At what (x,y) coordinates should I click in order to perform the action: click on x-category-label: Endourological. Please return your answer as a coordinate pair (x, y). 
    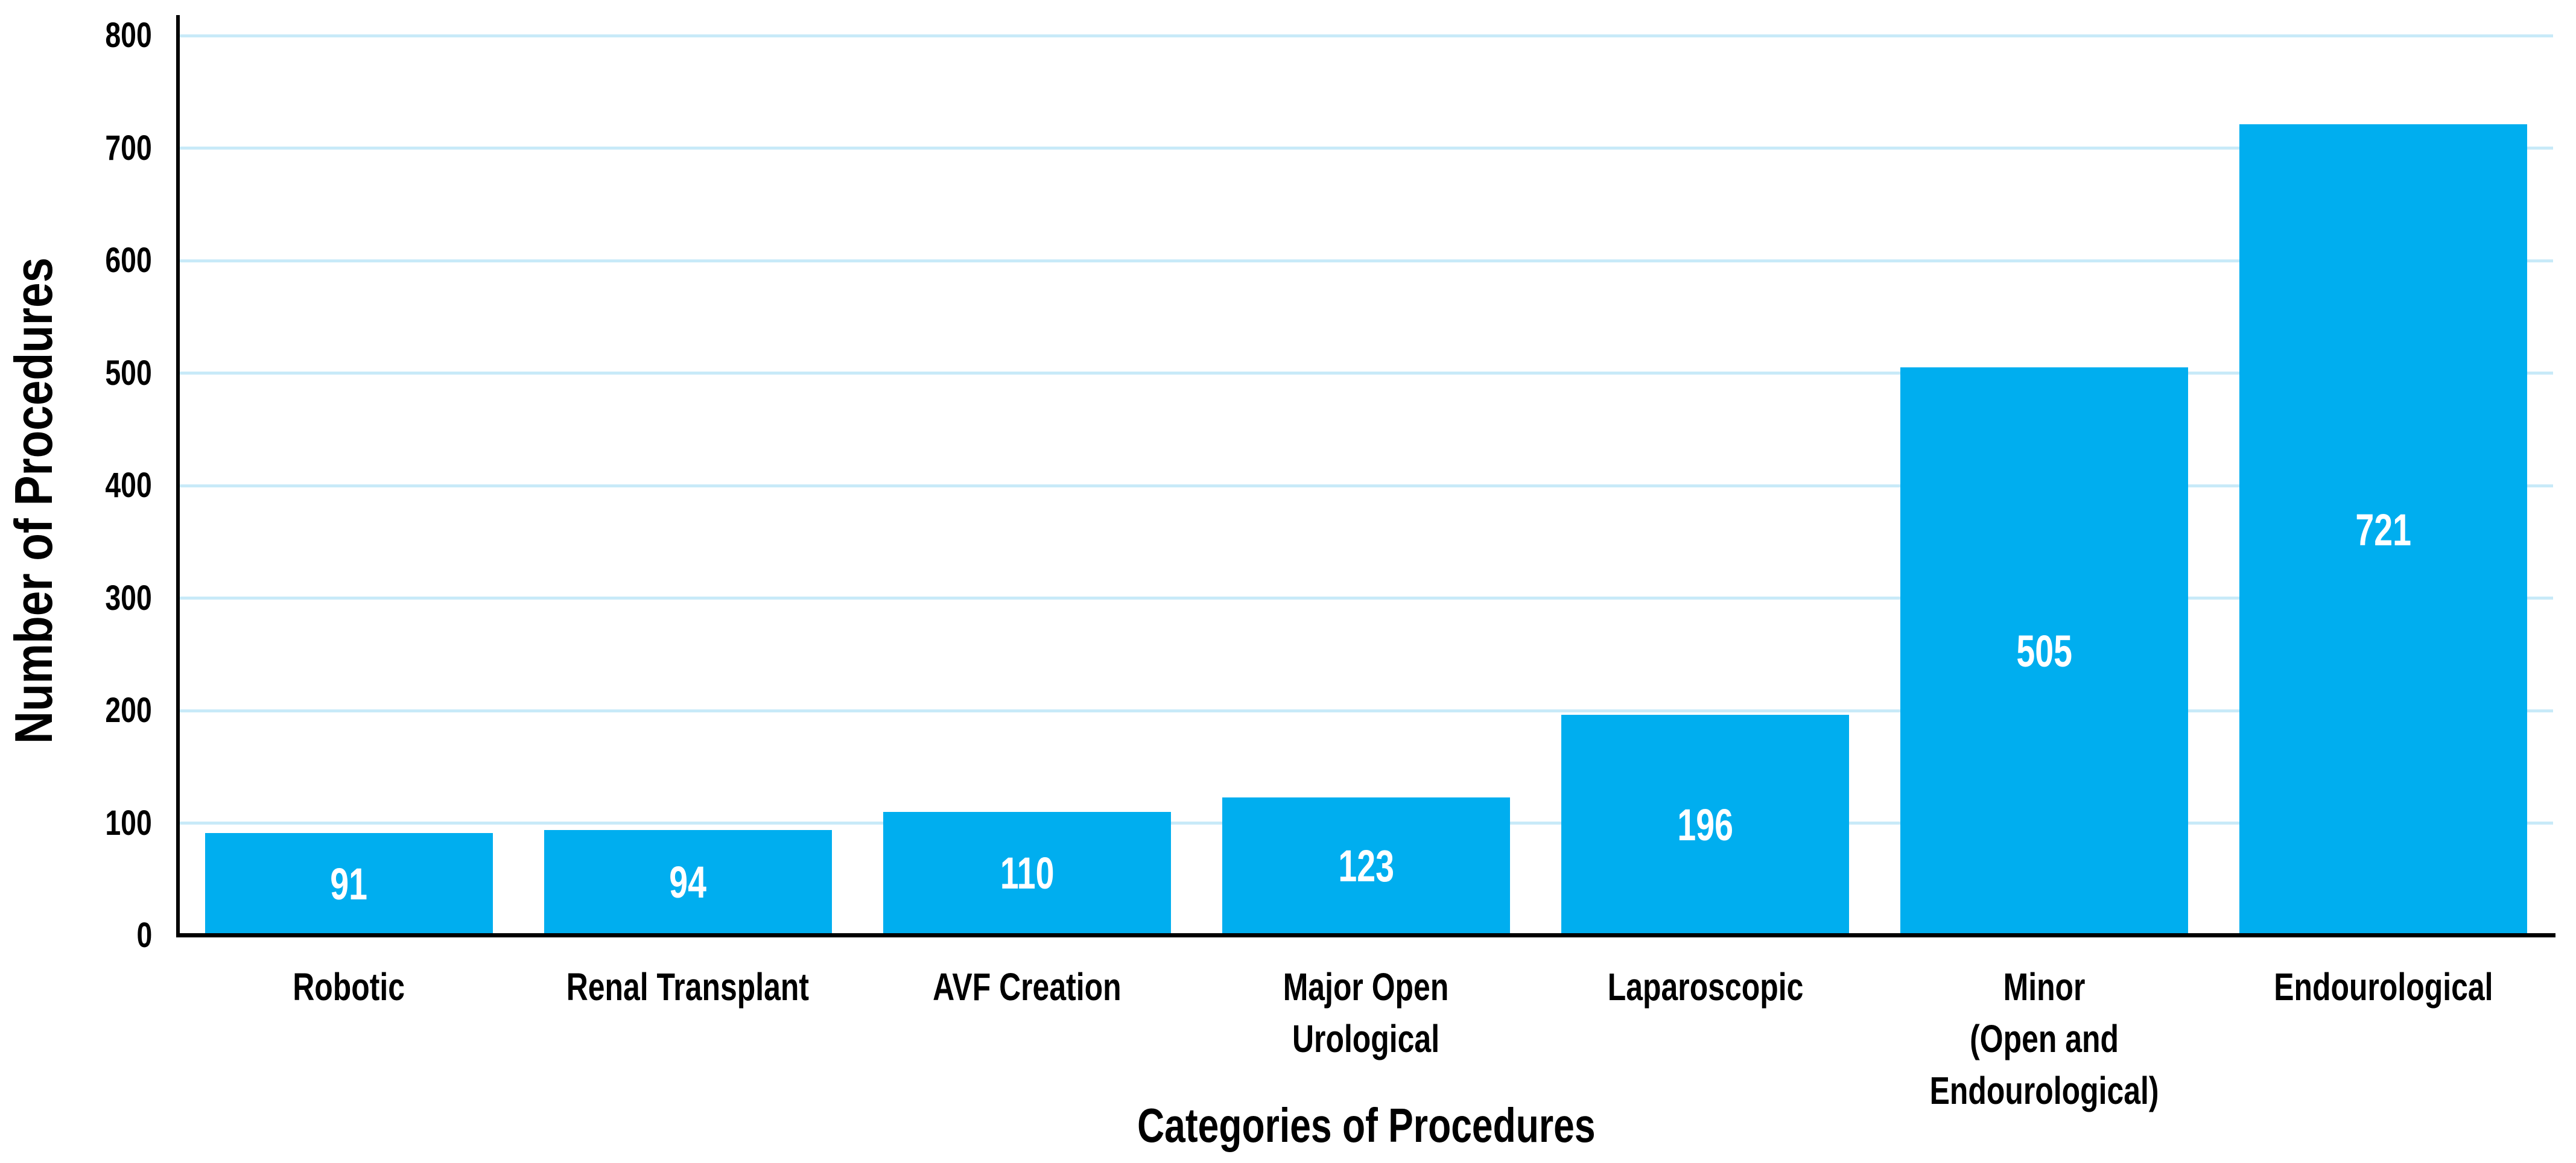
    Looking at the image, I should click on (2383, 987).